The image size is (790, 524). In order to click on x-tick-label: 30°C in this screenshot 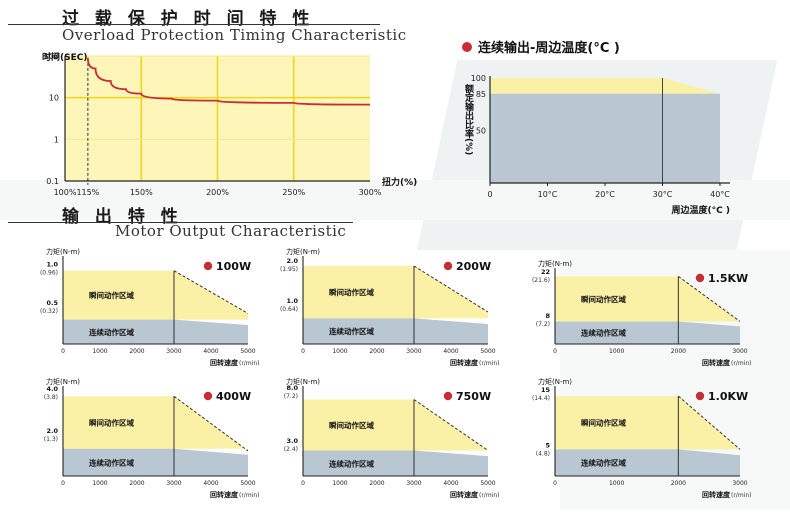, I will do `click(663, 194)`.